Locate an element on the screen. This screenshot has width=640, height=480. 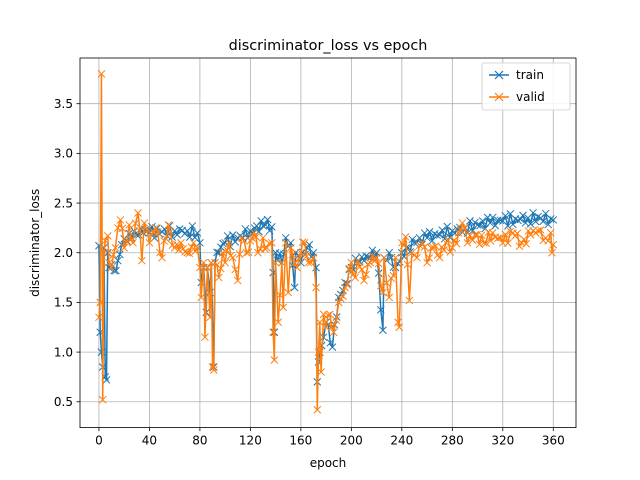
x-tick-label: 0 is located at coordinates (99, 441).